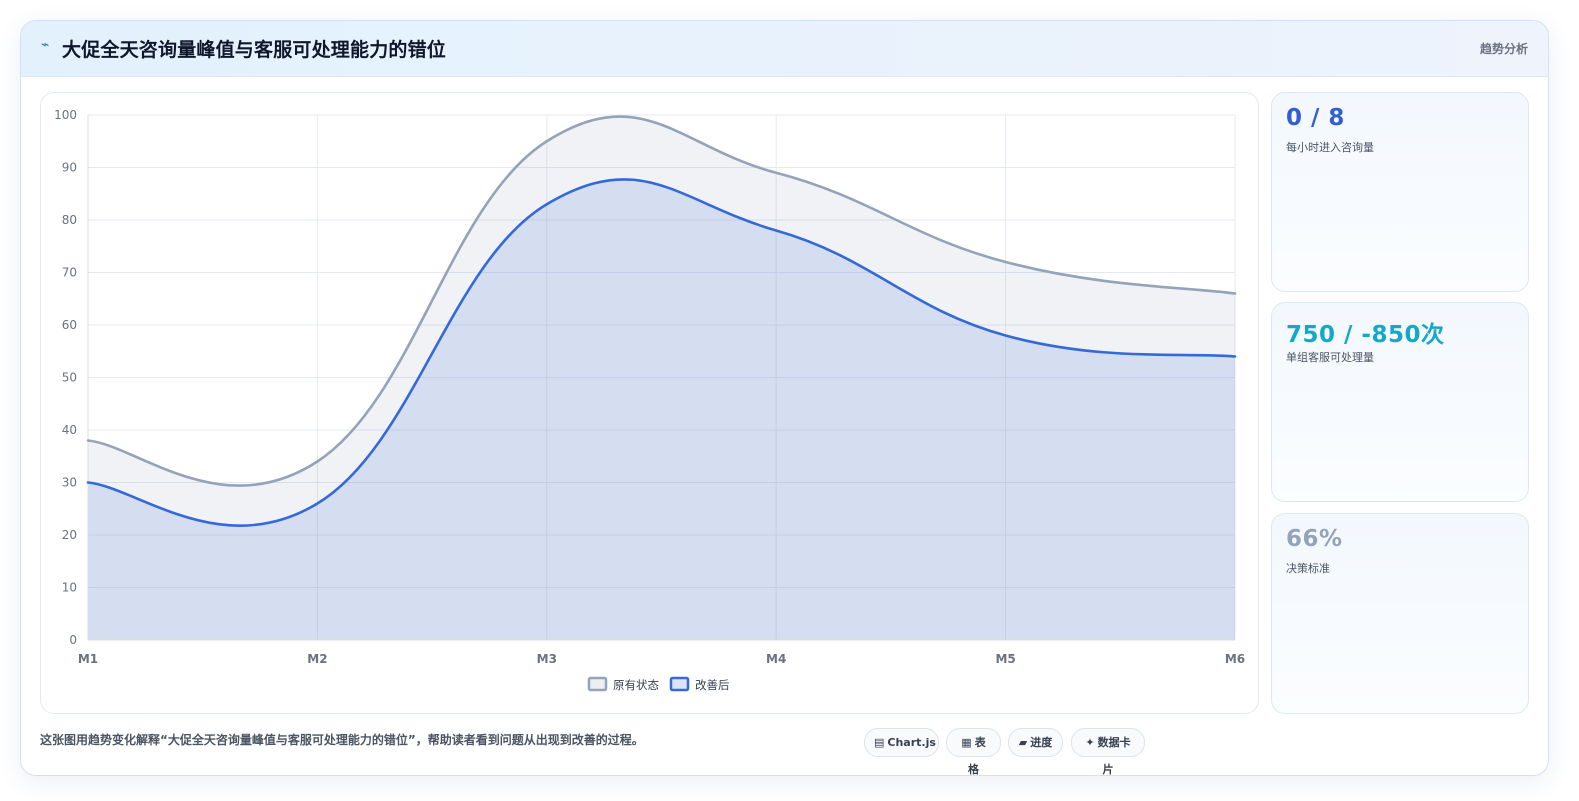 The width and height of the screenshot is (1579, 801). What do you see at coordinates (1235, 659) in the screenshot?
I see `x-tick-label: M6` at bounding box center [1235, 659].